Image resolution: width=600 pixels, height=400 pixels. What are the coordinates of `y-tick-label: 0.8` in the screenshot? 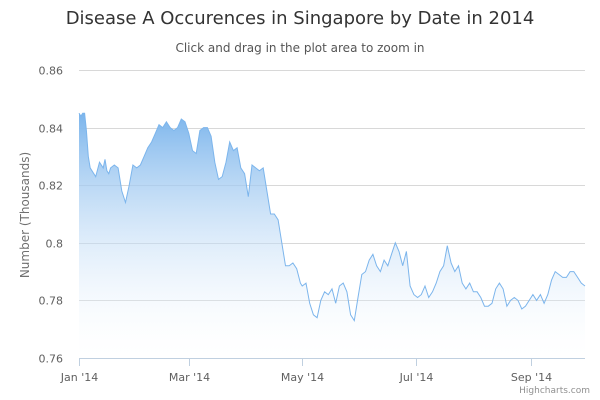 It's located at (55, 244).